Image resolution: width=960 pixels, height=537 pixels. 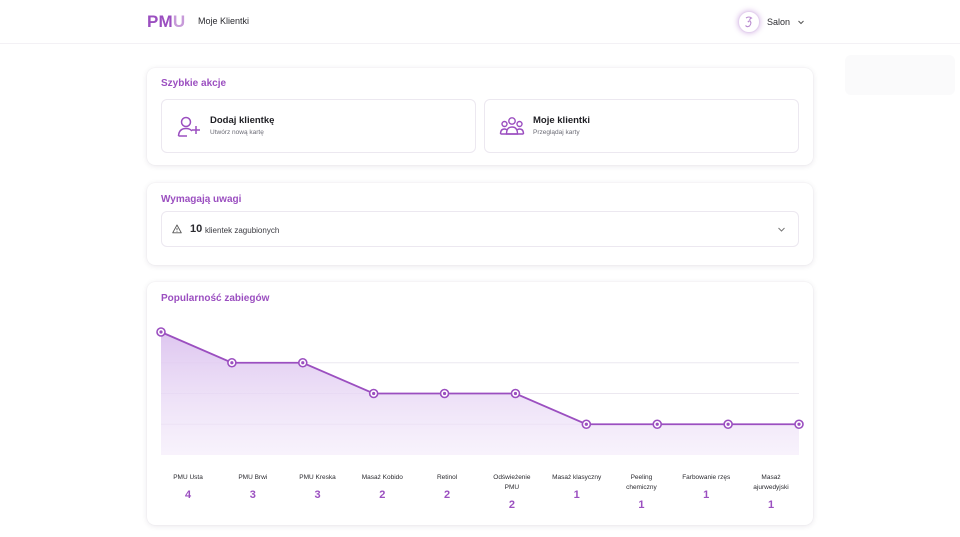 I want to click on category-2: PMU Brwi 3, so click(x=253, y=487).